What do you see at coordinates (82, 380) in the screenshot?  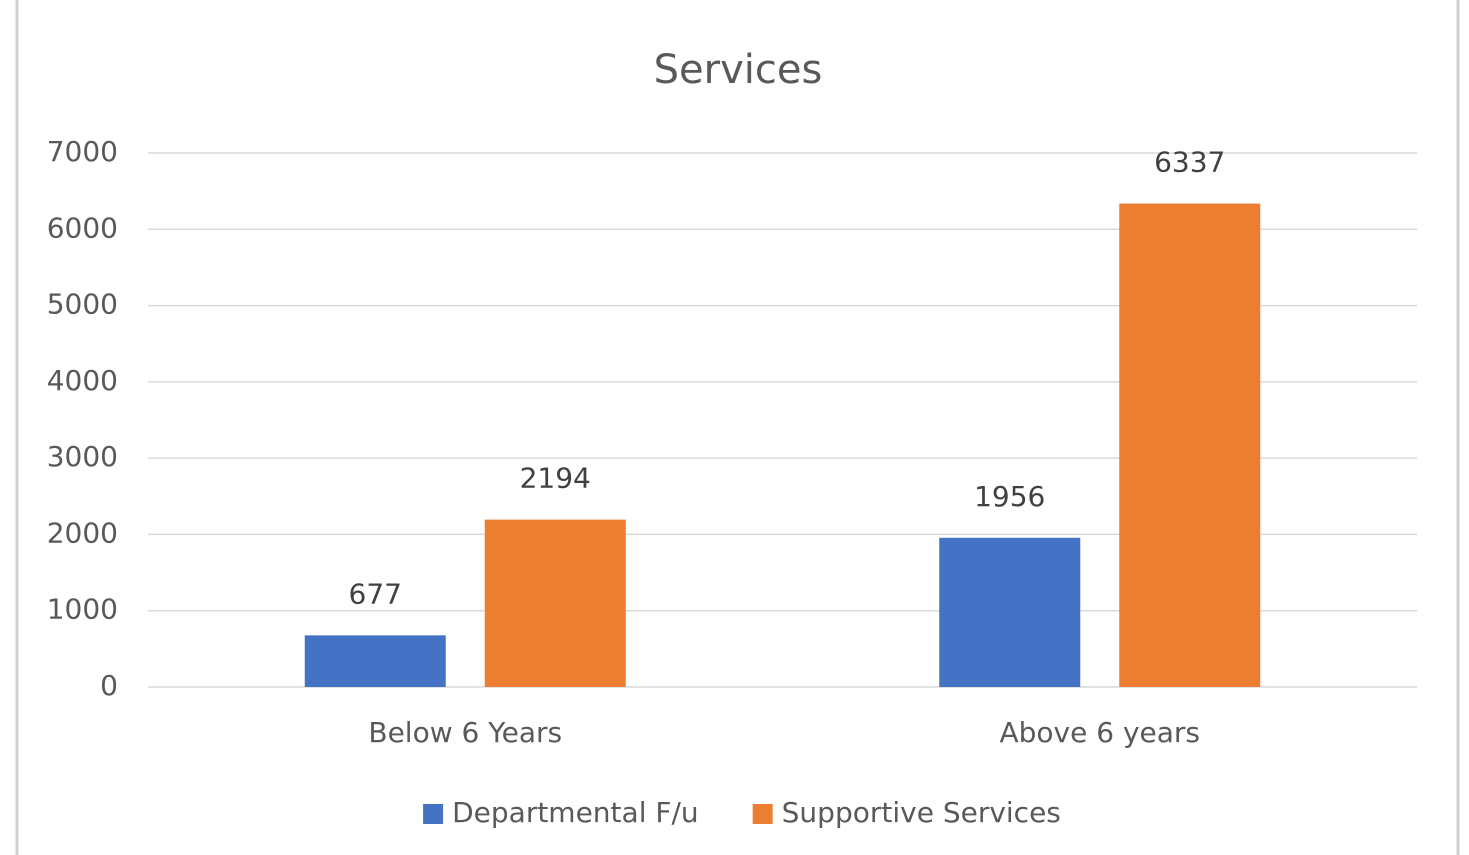 I see `y-tick-label: 4000` at bounding box center [82, 380].